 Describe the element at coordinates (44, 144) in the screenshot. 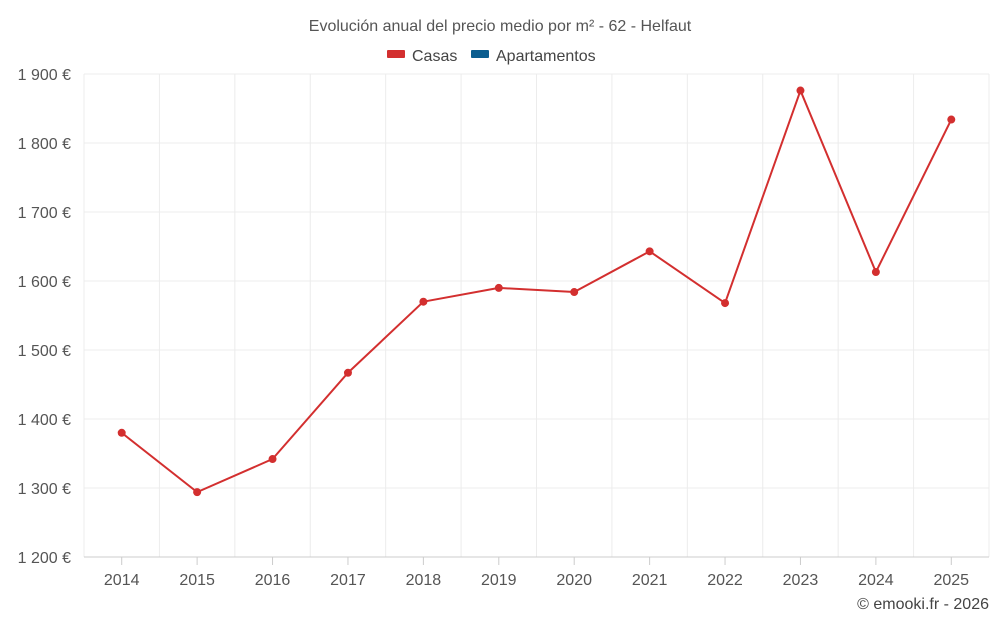

I see `y-tick-label: 1 800 €` at that location.